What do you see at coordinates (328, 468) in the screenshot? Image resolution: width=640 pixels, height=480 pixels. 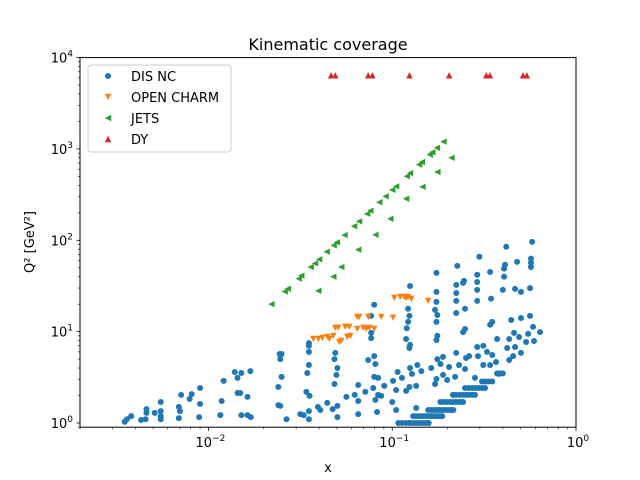 I see `x-axis-label: x` at bounding box center [328, 468].